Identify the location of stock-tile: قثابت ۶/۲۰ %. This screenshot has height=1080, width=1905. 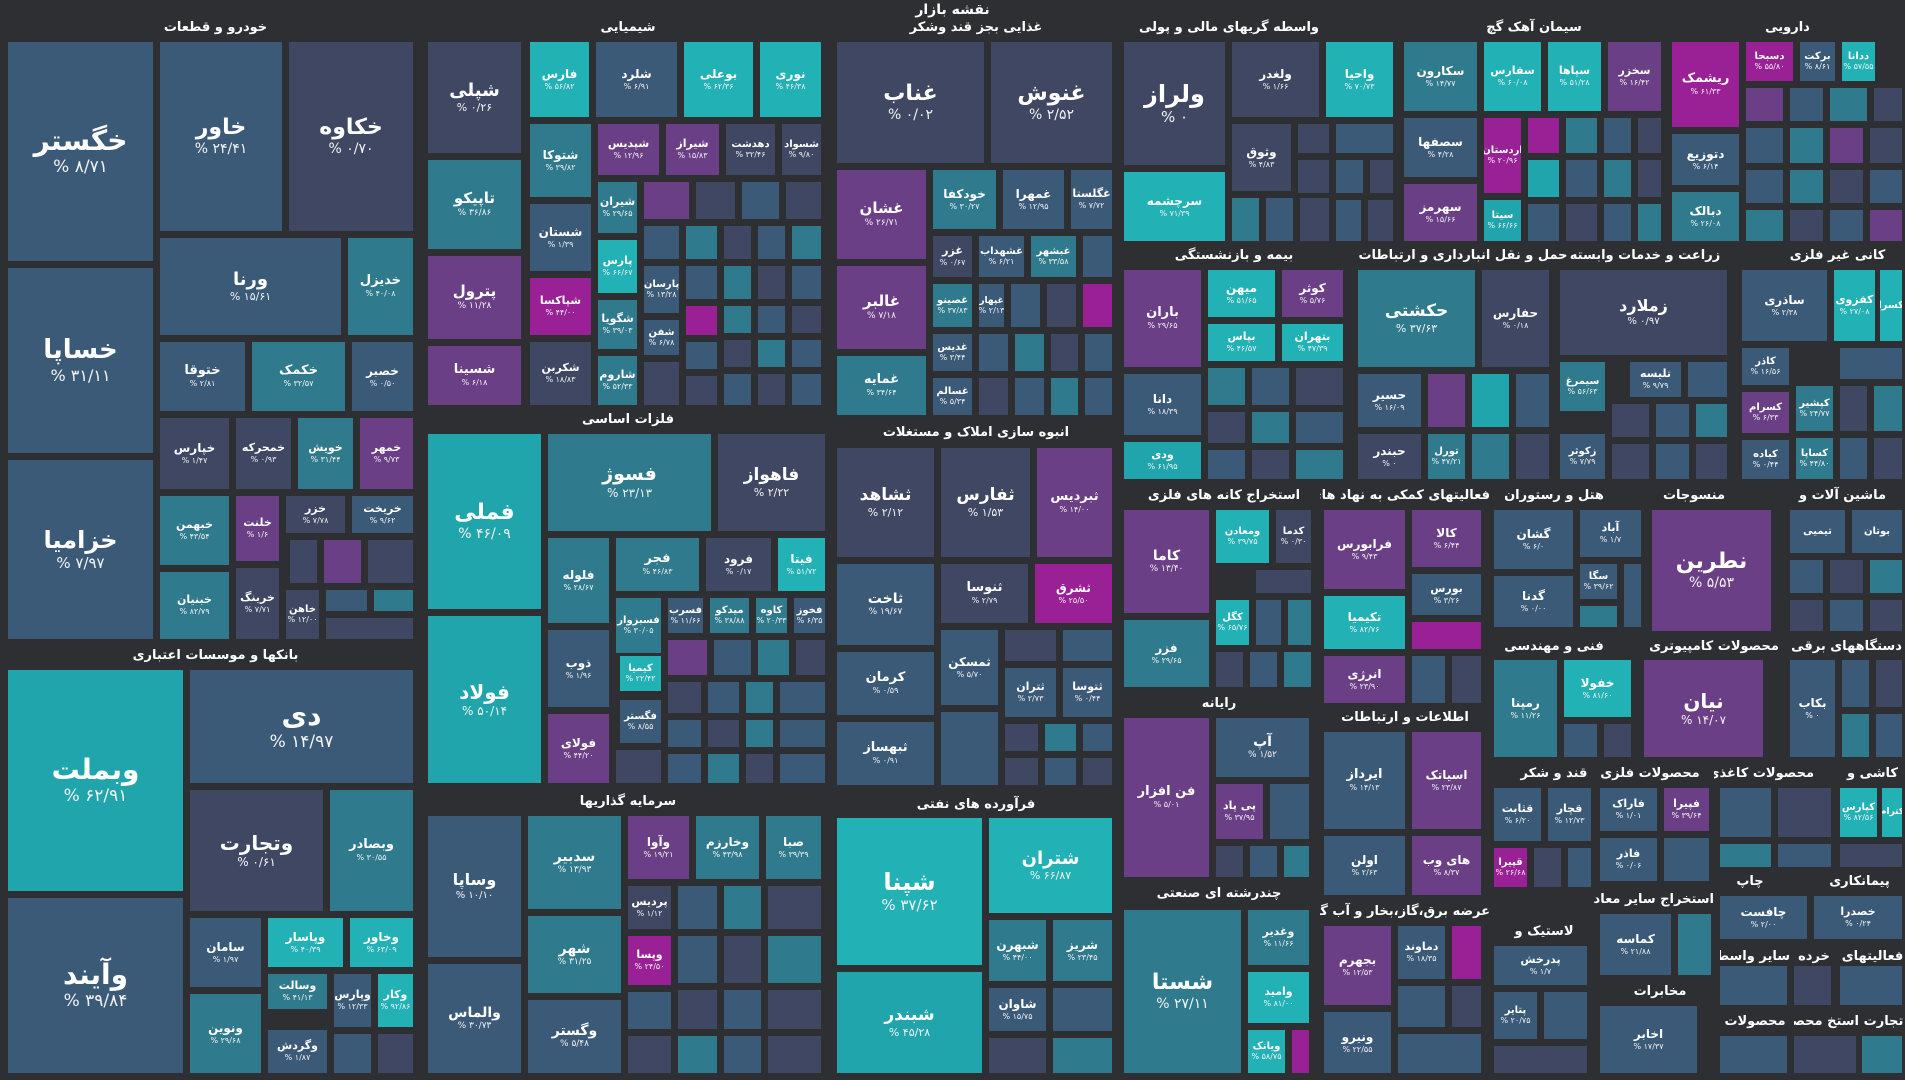
(1517, 814).